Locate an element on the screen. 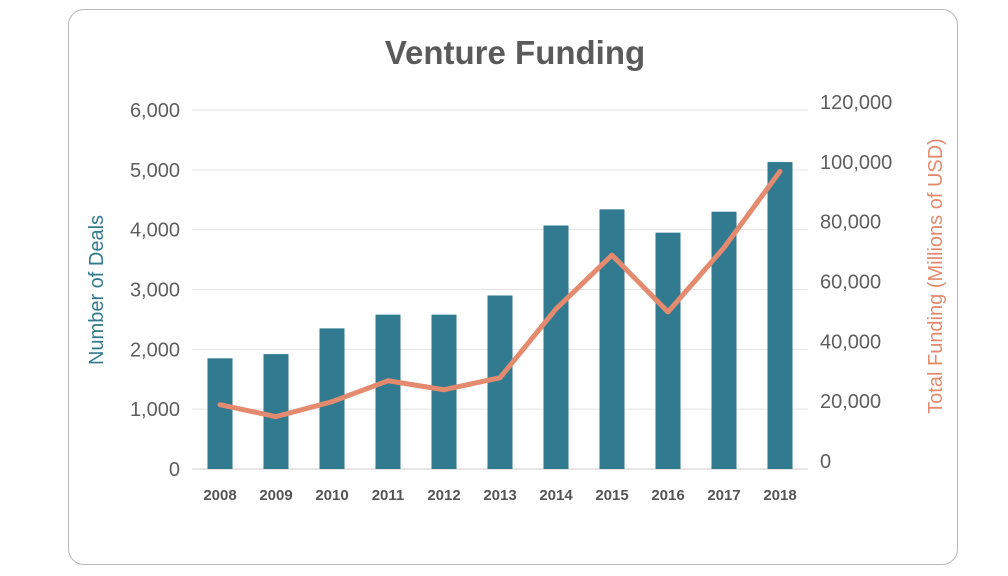 The height and width of the screenshot is (576, 1008). right-axis-label: Total Funding (Millions of USD) is located at coordinates (936, 276).